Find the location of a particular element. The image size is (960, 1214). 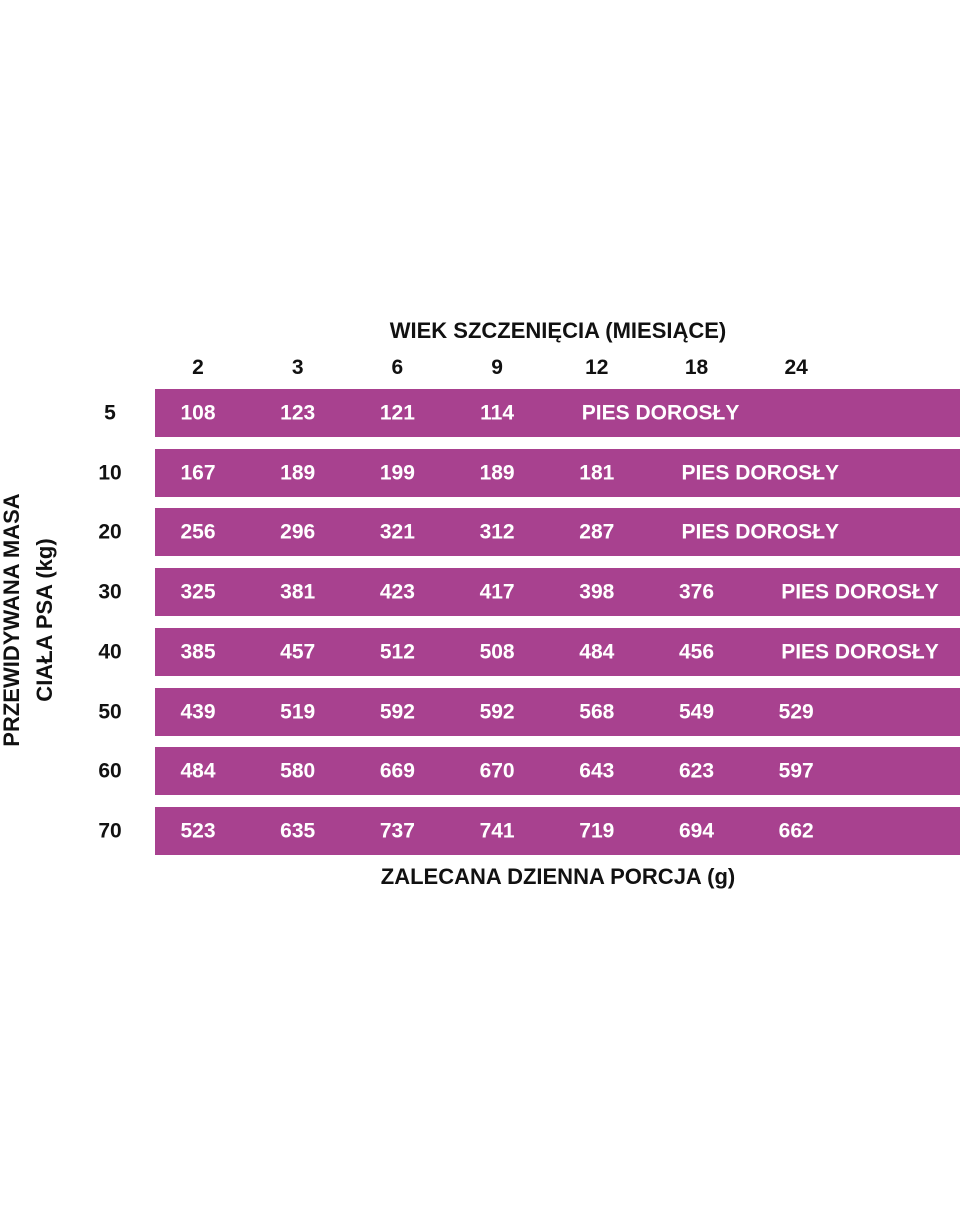

cell: 381 is located at coordinates (298, 592).